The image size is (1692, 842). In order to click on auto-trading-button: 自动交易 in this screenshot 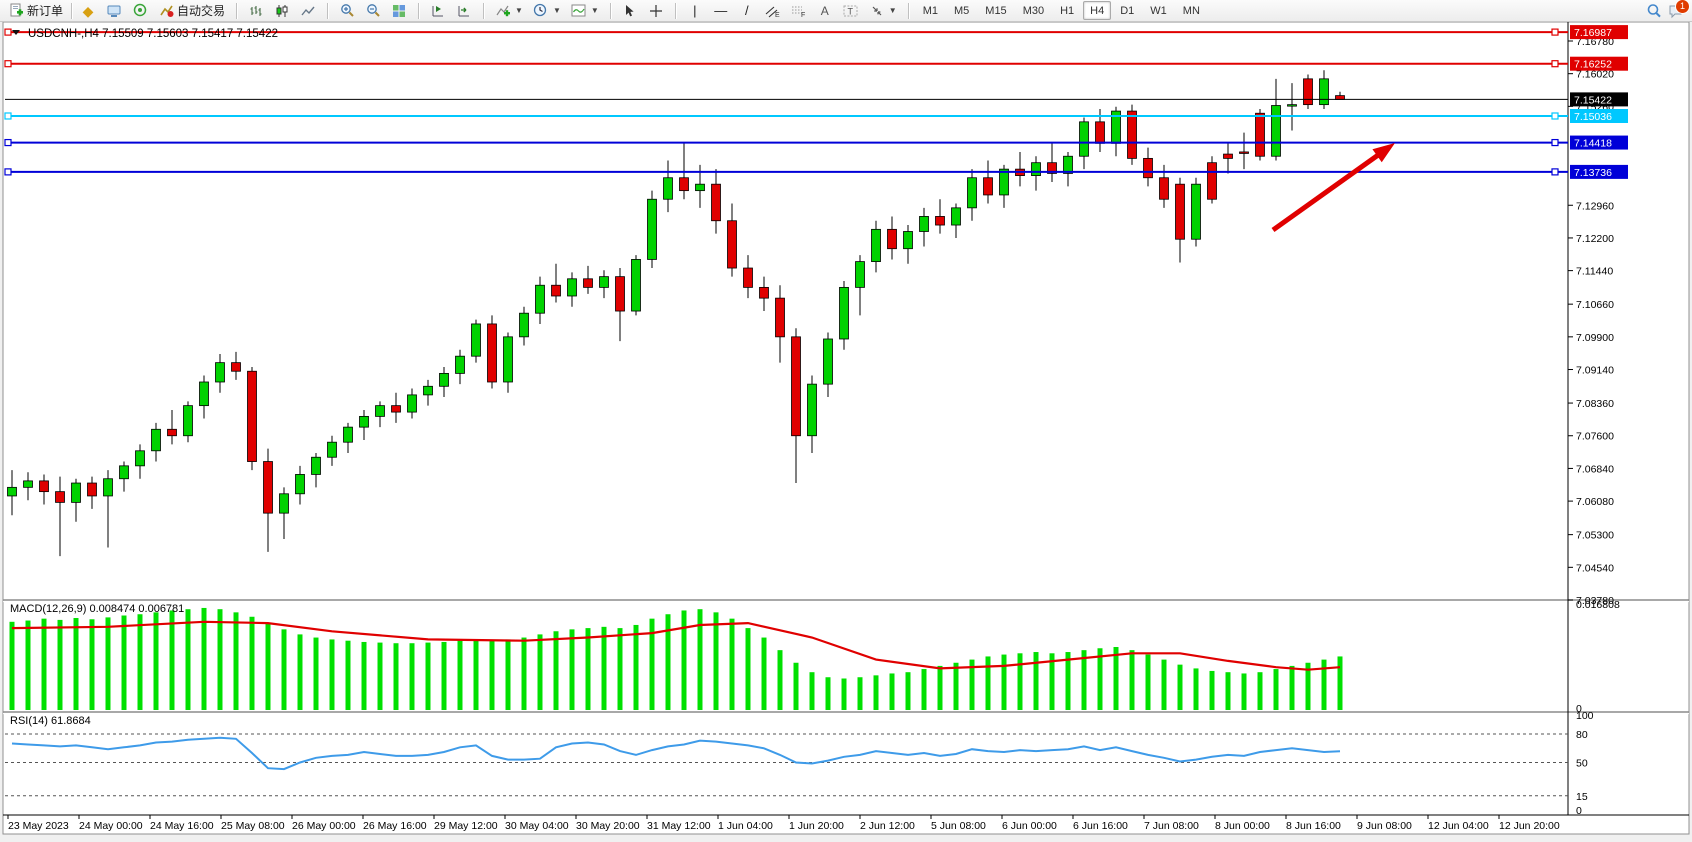, I will do `click(191, 10)`.